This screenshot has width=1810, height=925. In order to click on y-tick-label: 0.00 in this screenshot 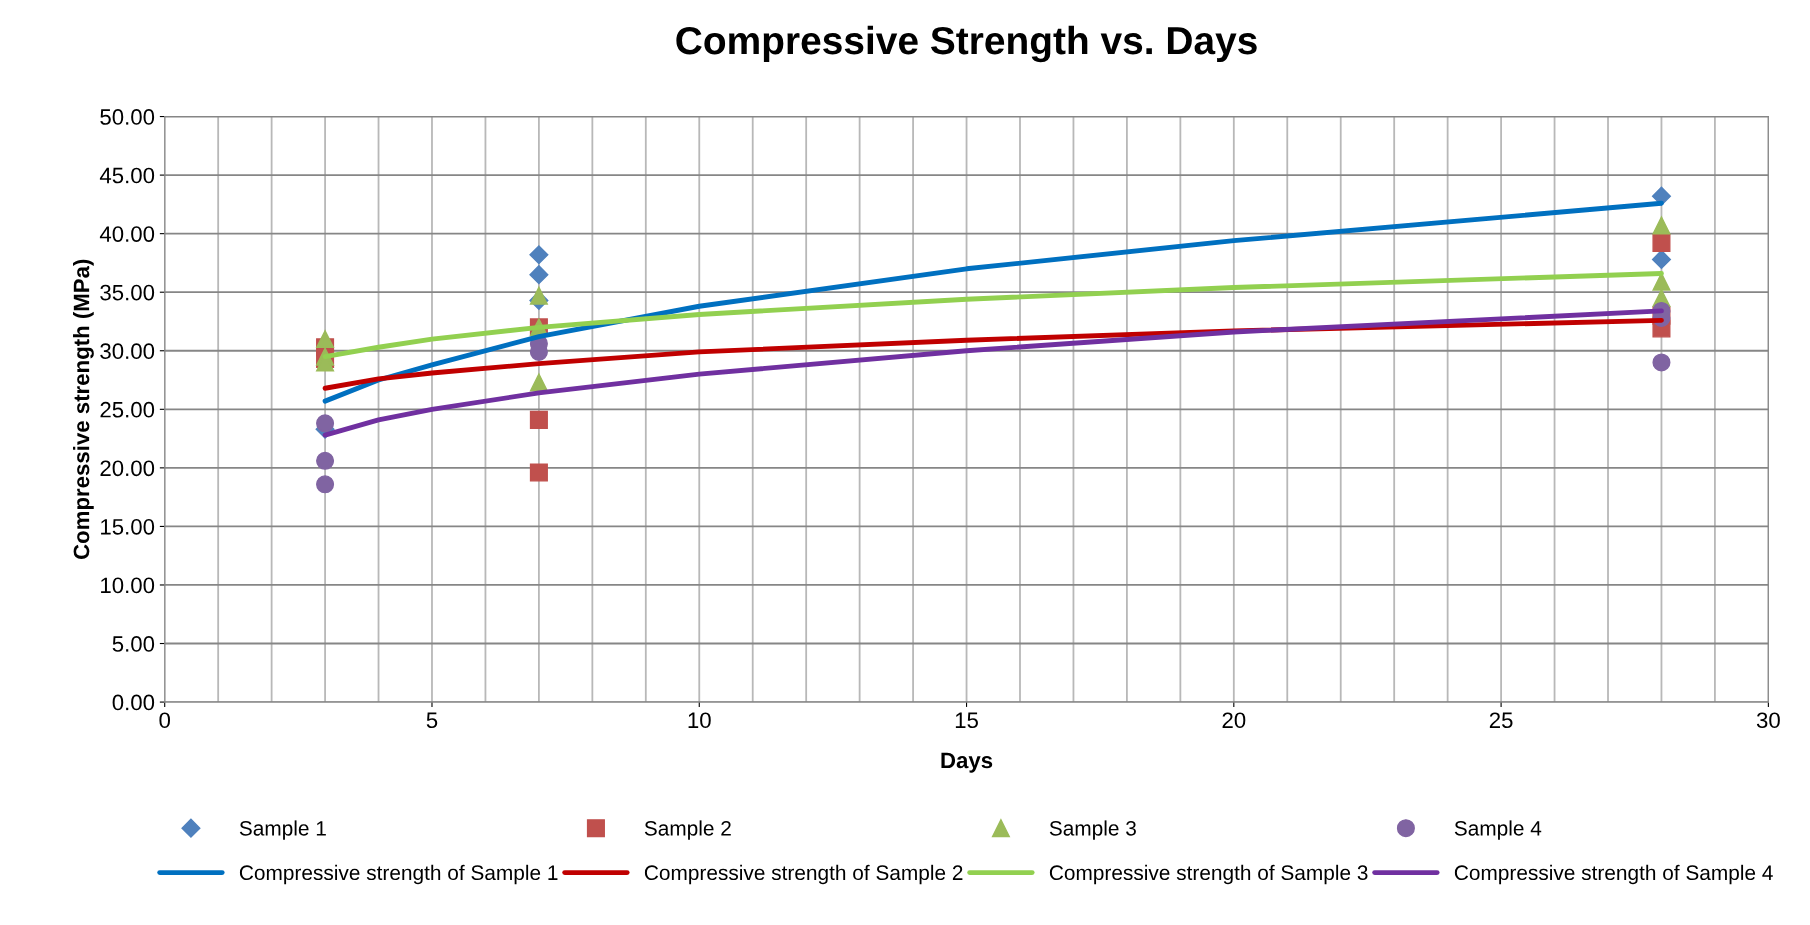, I will do `click(133, 702)`.